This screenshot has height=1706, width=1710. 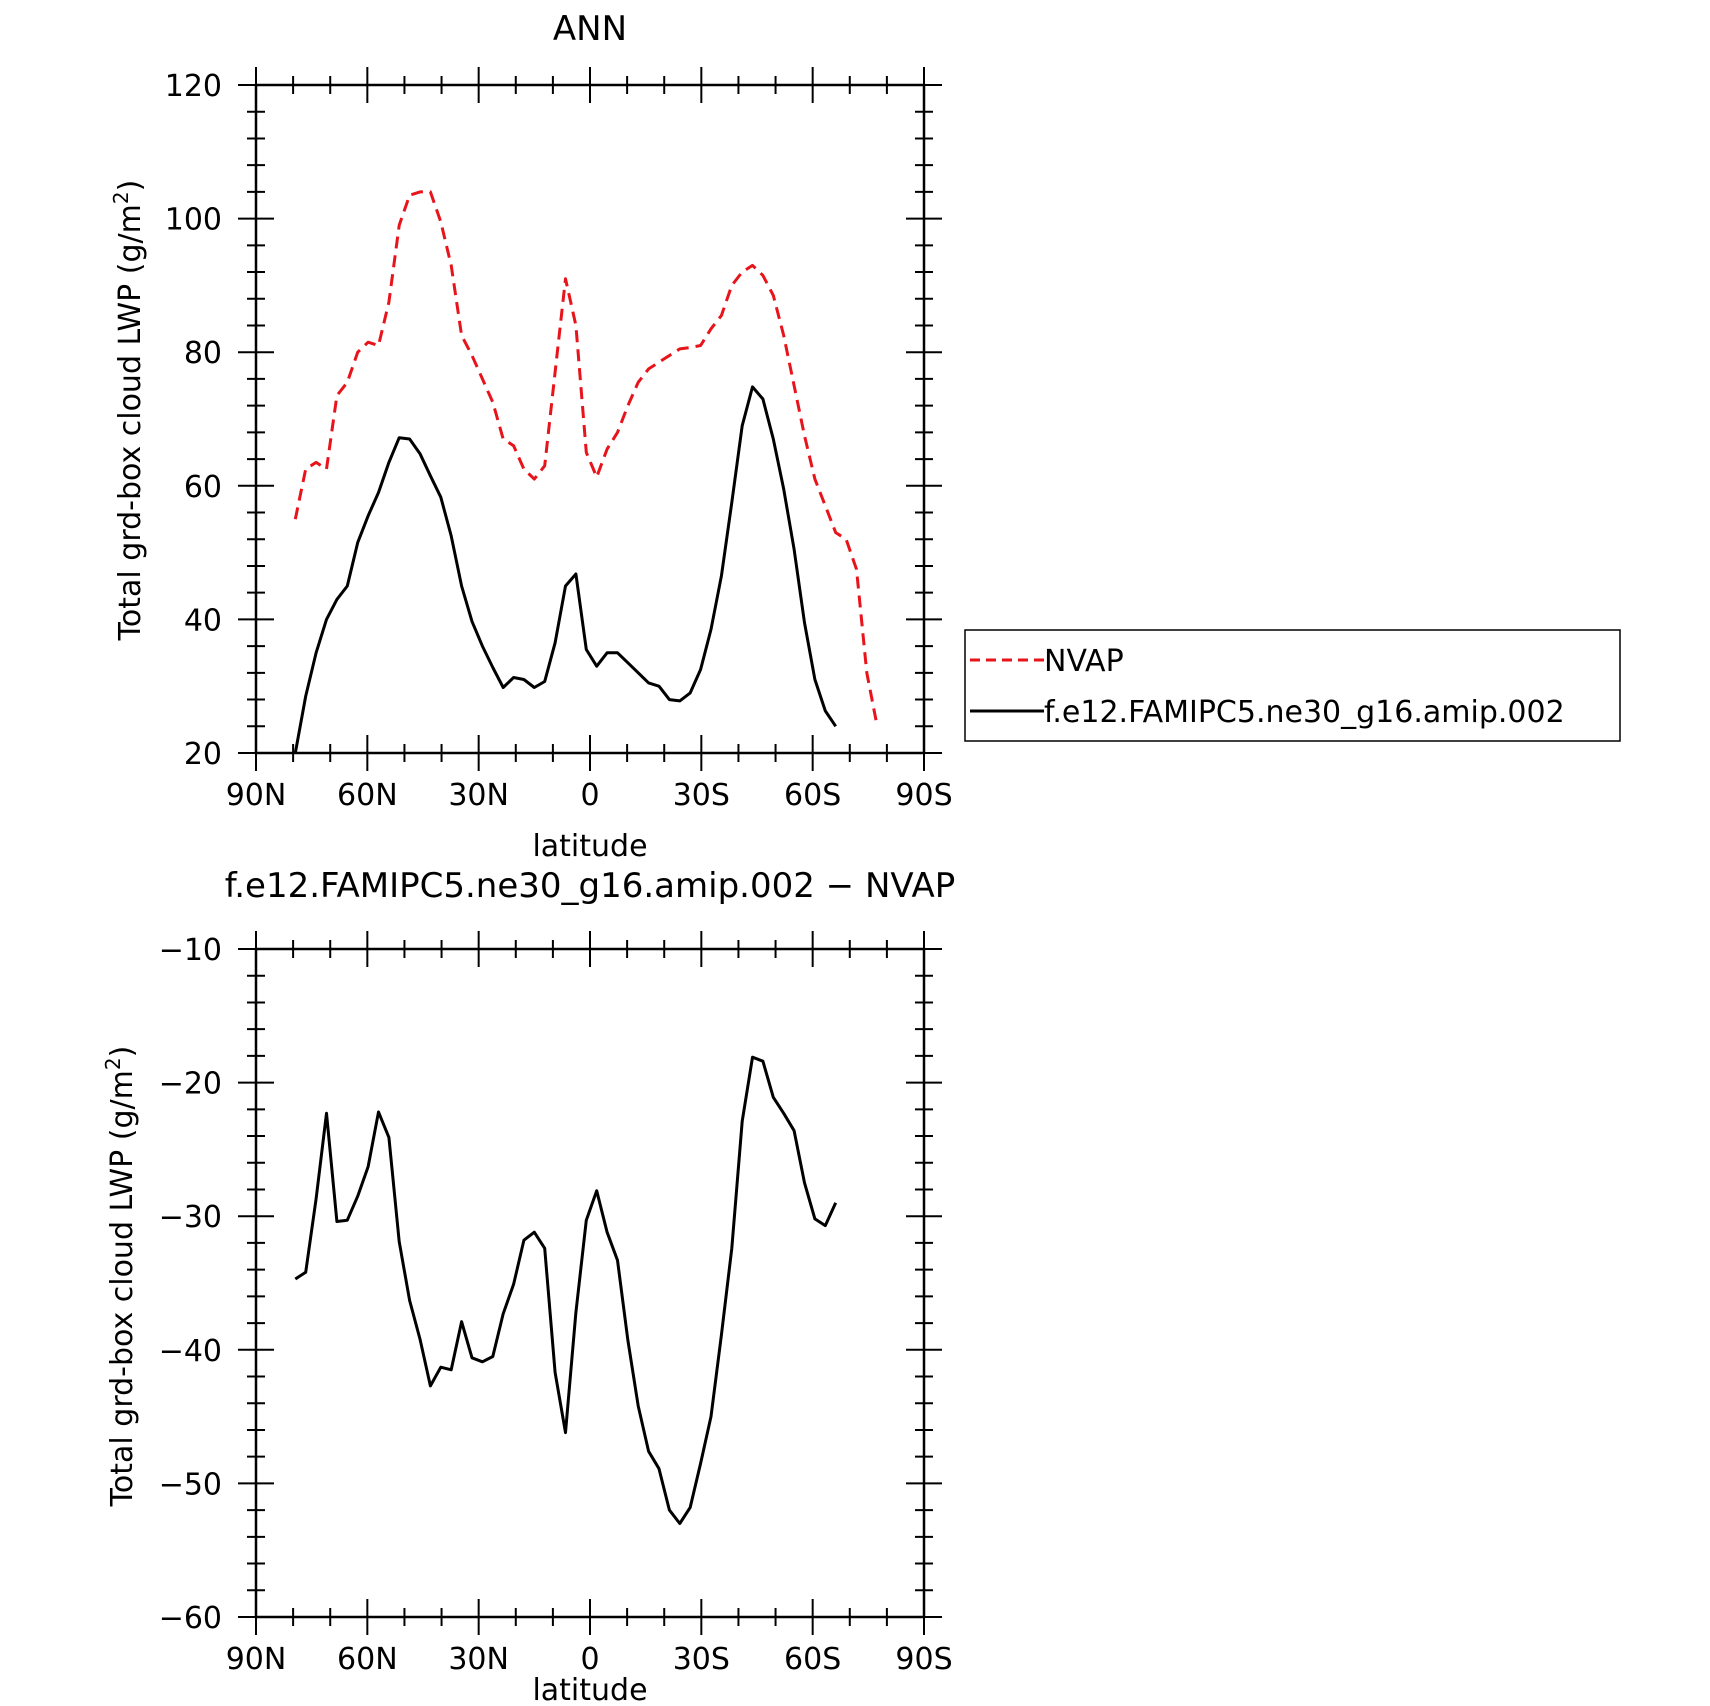 What do you see at coordinates (590, 886) in the screenshot?
I see `chart-title: f.e12.FAMIPC5.ne30_g16.amip.002 − NVAP` at bounding box center [590, 886].